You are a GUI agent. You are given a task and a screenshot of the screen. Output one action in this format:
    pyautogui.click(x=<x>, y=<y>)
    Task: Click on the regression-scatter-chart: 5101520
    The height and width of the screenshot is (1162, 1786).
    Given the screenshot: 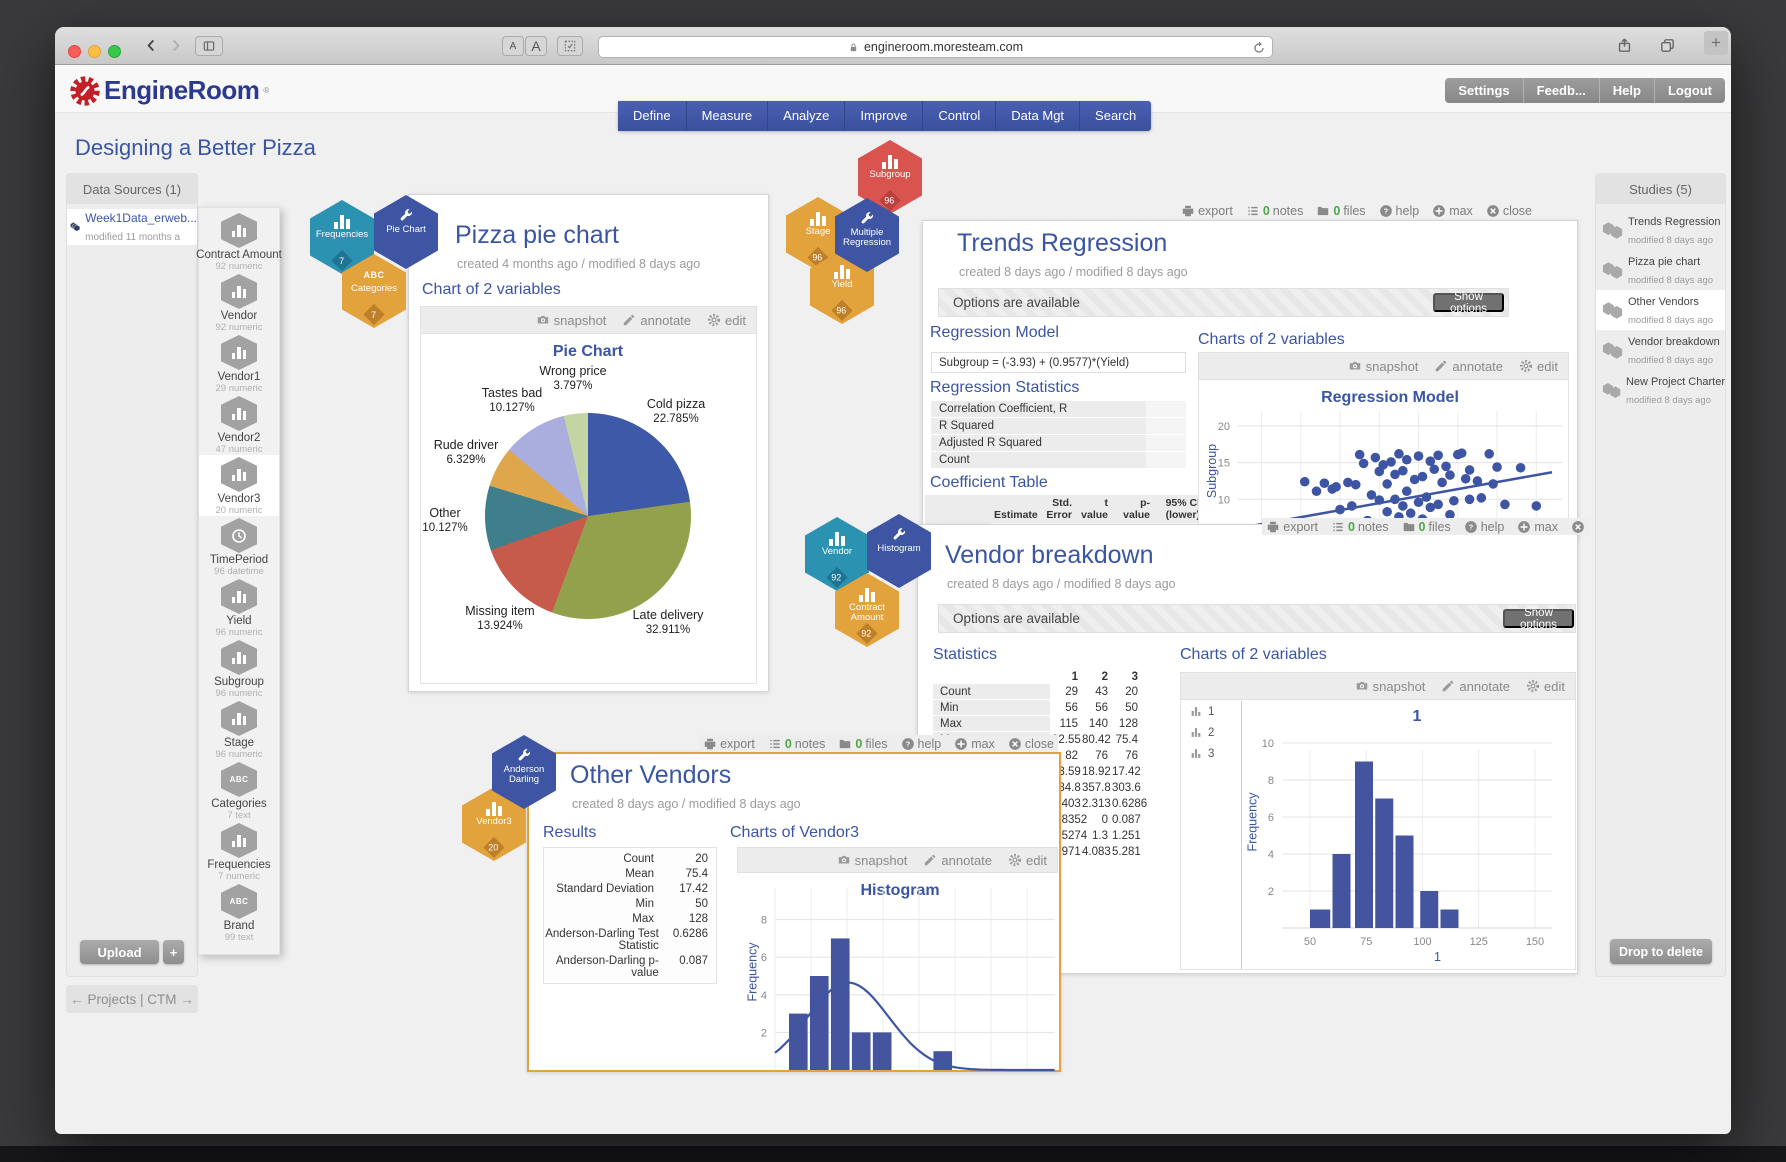 What is the action you would take?
    pyautogui.click(x=1388, y=458)
    